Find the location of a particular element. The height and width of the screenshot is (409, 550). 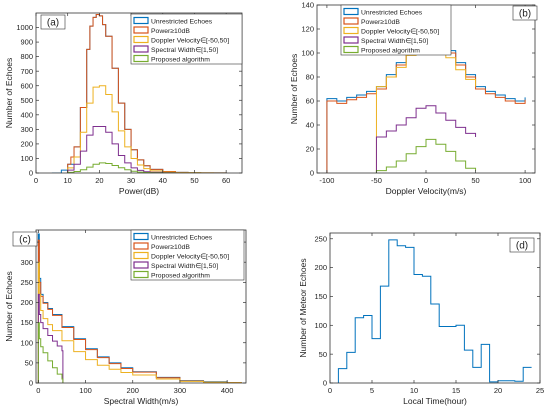

legend-entry-c-3: Spectral Width∈[1,50] is located at coordinates (184, 266).